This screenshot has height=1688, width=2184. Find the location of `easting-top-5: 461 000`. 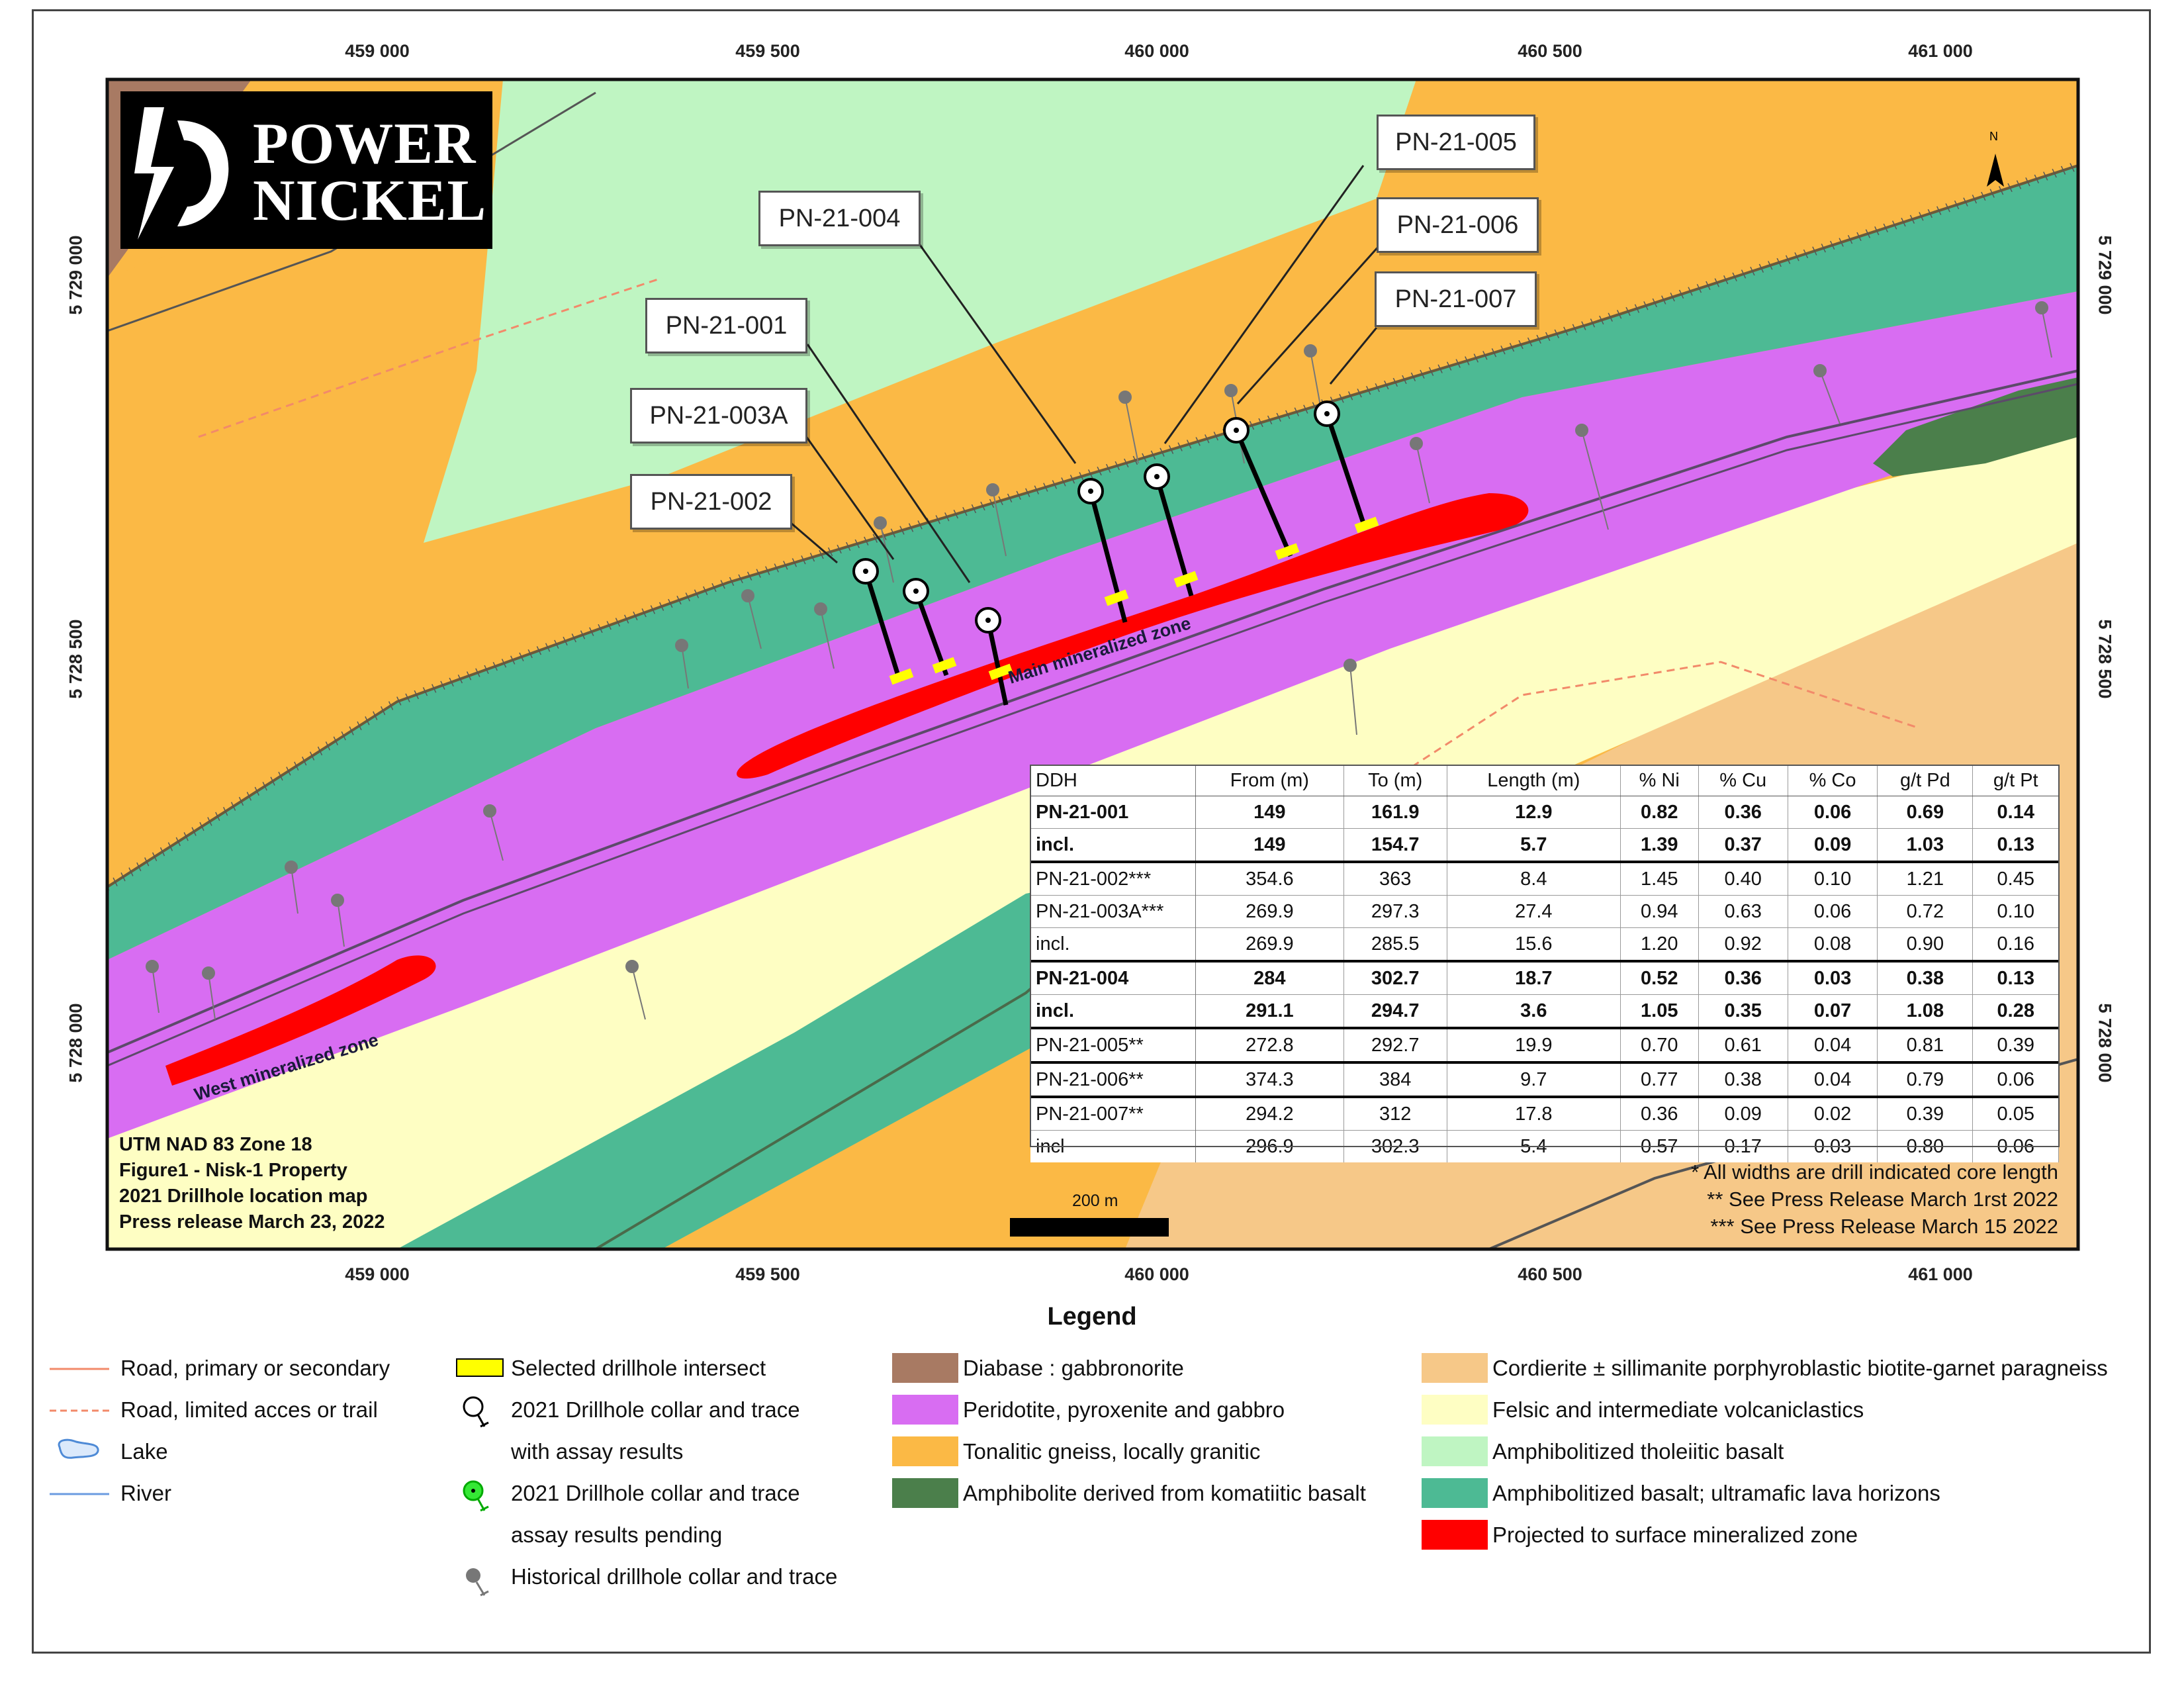

easting-top-5: 461 000 is located at coordinates (1940, 51).